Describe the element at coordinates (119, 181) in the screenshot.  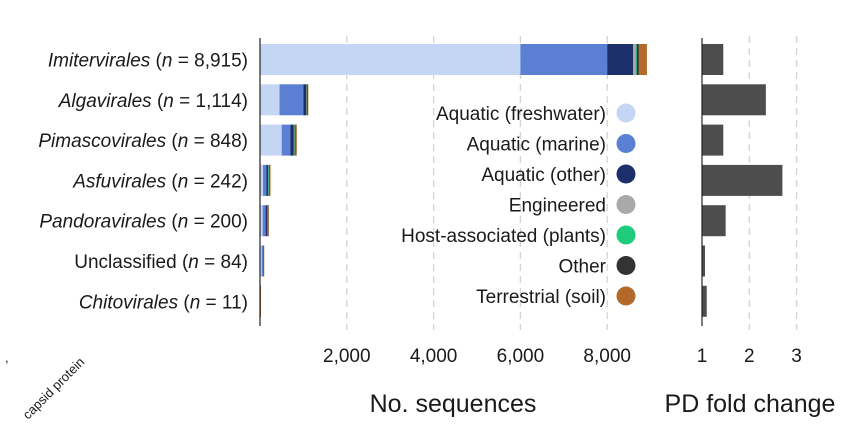
I see `category-name: Asfuvirales` at that location.